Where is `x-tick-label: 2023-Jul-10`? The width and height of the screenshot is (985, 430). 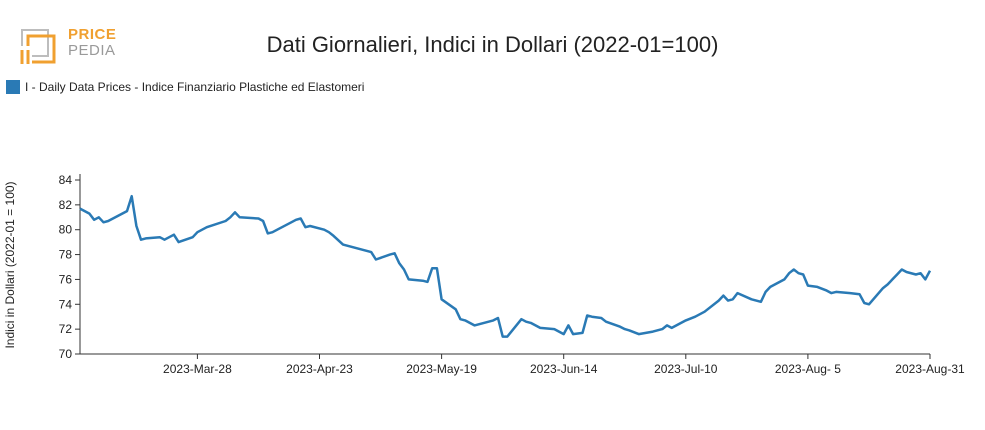
x-tick-label: 2023-Jul-10 is located at coordinates (686, 369).